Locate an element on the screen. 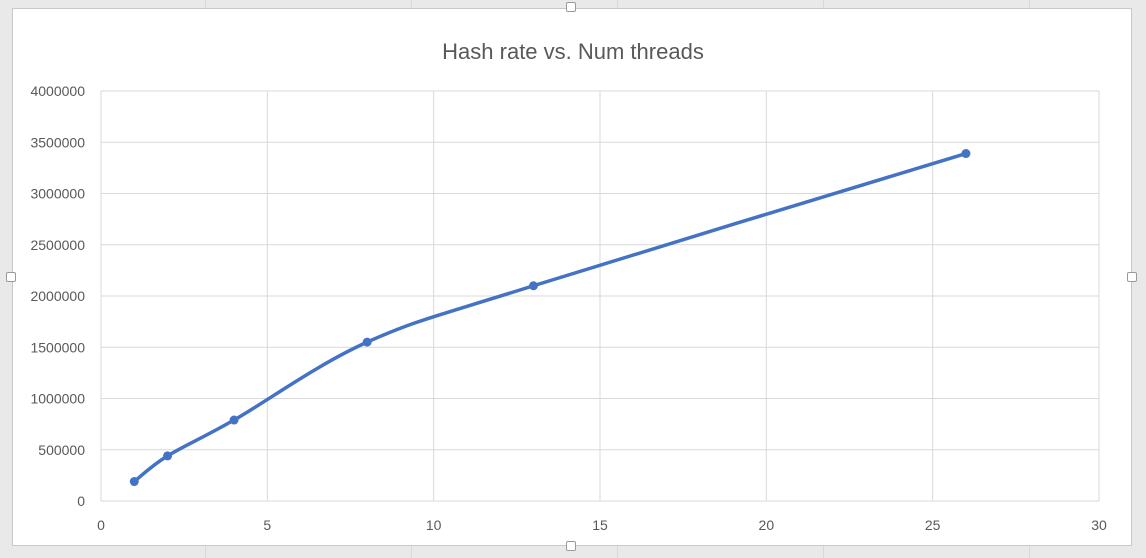 This screenshot has height=558, width=1146. resize-handle-right is located at coordinates (1132, 277).